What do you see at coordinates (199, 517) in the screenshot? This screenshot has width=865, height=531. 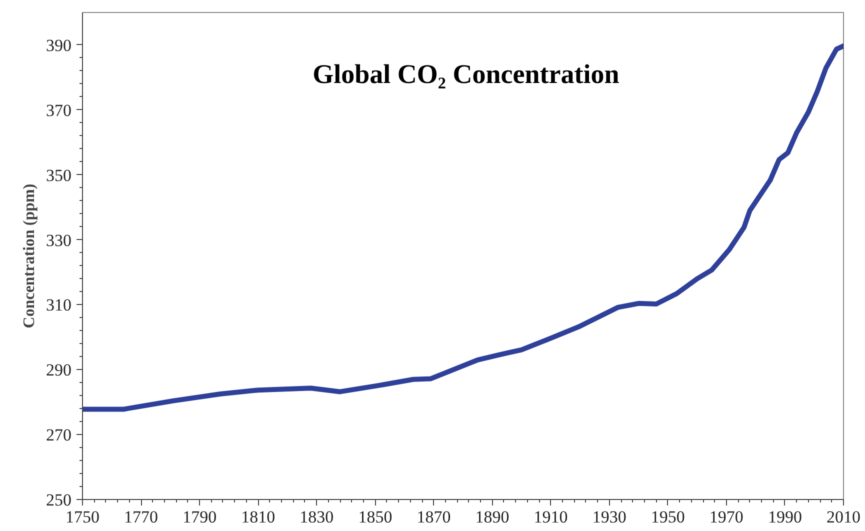 I see `x-tick-label: 1790` at bounding box center [199, 517].